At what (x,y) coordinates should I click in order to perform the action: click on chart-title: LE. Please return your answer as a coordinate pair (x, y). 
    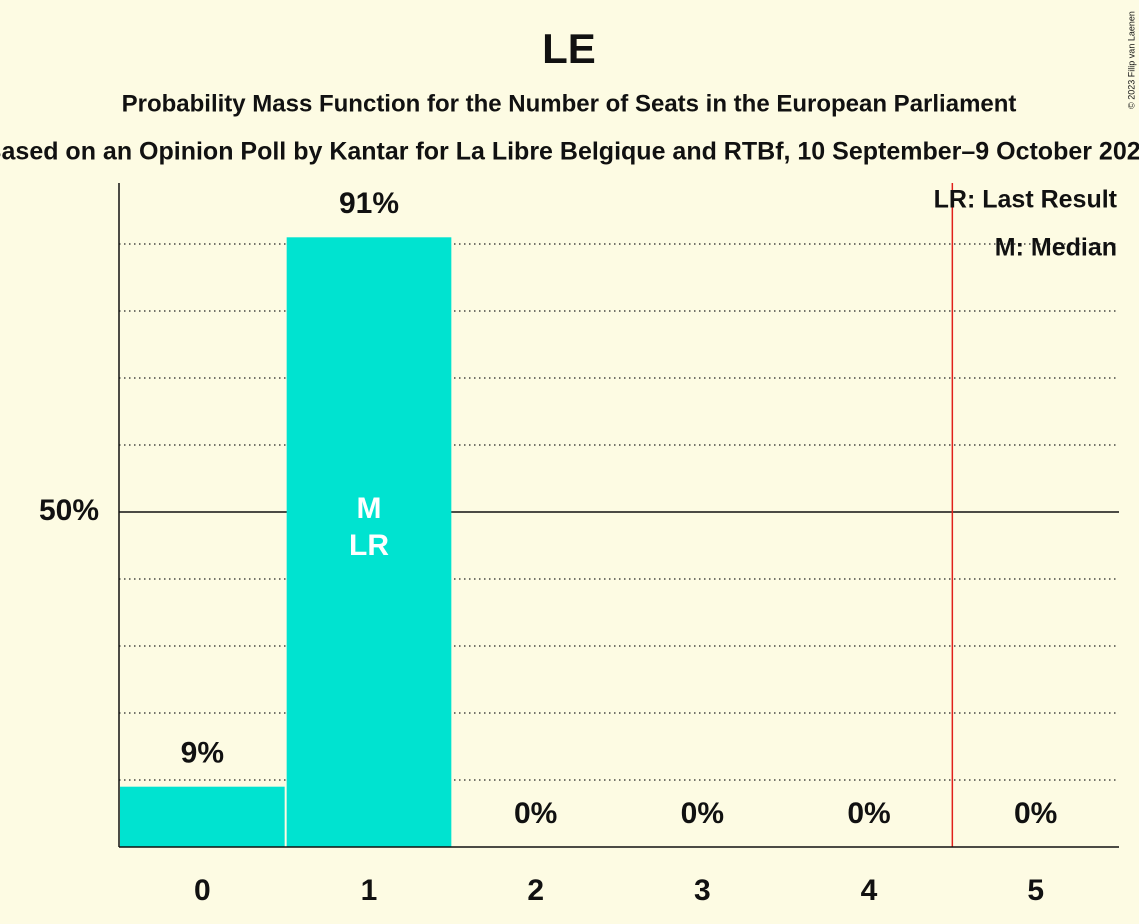
    Looking at the image, I should click on (569, 48).